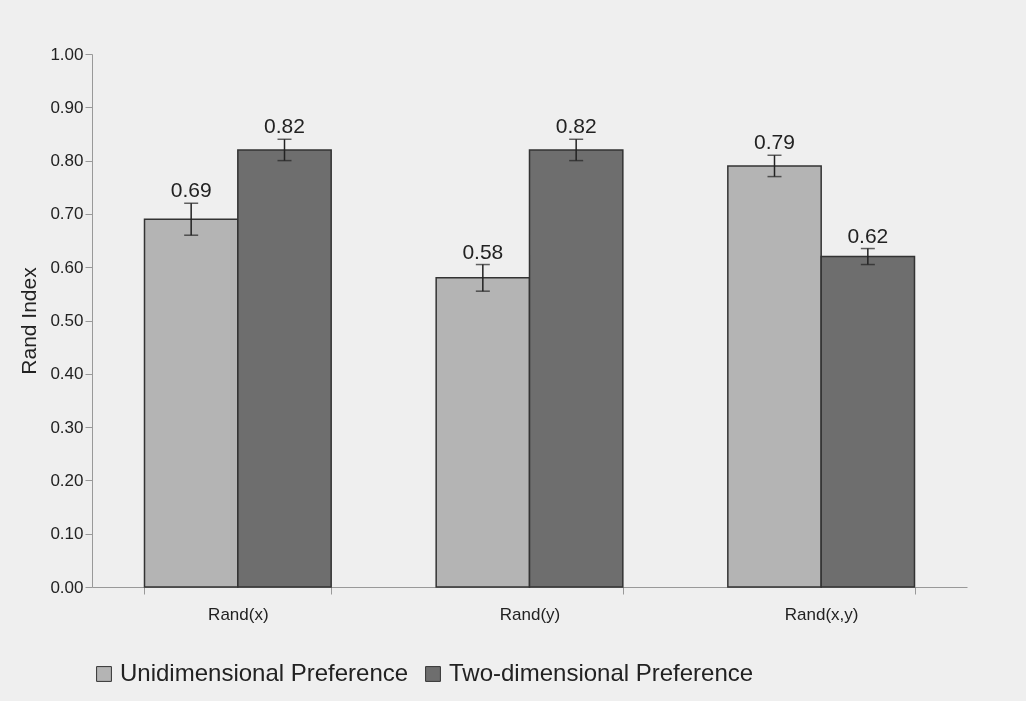 This screenshot has width=1026, height=701. Describe the element at coordinates (67, 54) in the screenshot. I see `y-tick-label: 1.00` at that location.